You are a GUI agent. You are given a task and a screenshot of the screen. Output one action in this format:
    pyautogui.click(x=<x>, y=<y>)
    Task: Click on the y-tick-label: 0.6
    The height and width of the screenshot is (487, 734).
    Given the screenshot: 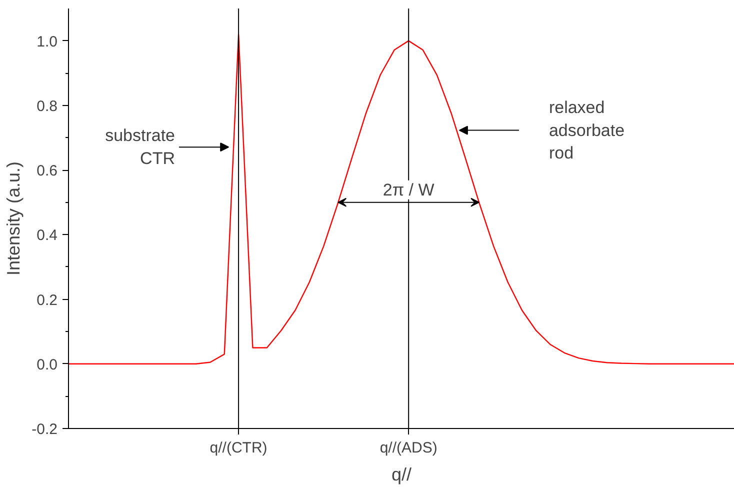 What is the action you would take?
    pyautogui.click(x=47, y=171)
    